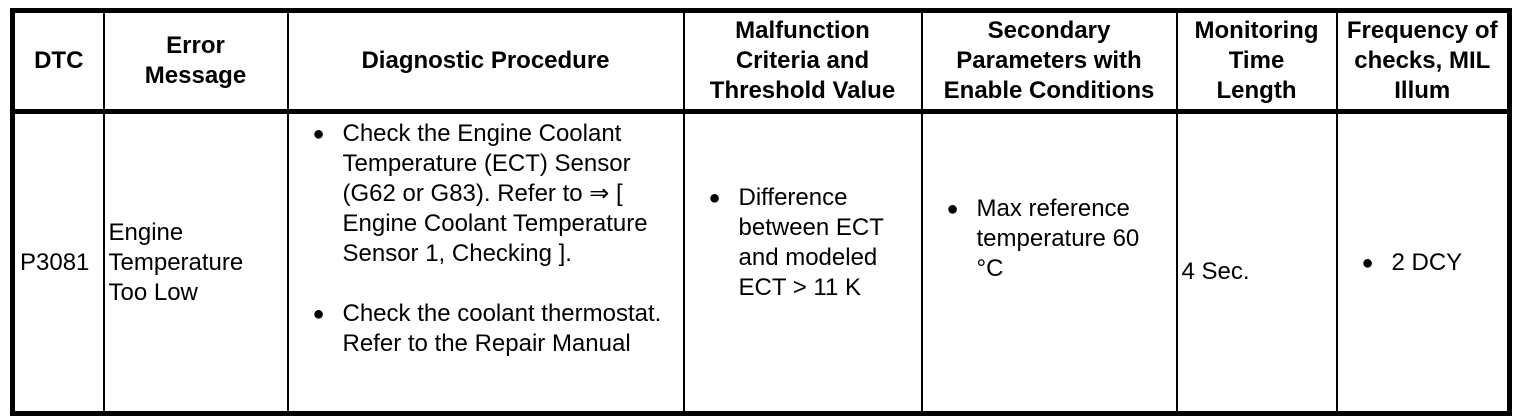 The image size is (1520, 418). What do you see at coordinates (55, 262) in the screenshot?
I see `dtc-code: P3081` at bounding box center [55, 262].